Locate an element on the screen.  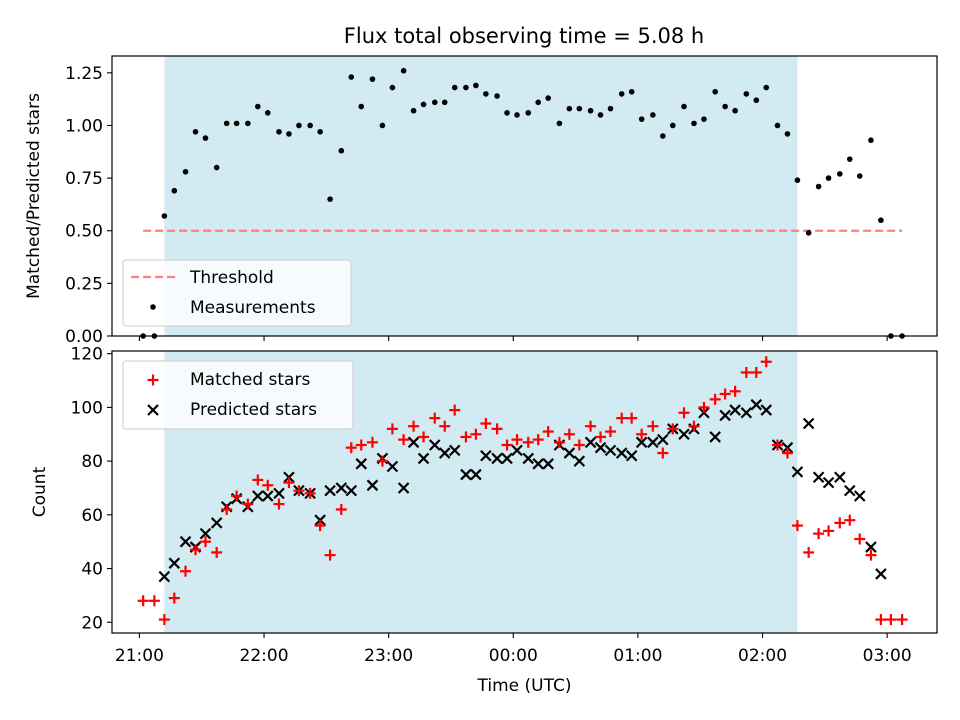
bottom-y-axis-label: Count is located at coordinates (40, 491).